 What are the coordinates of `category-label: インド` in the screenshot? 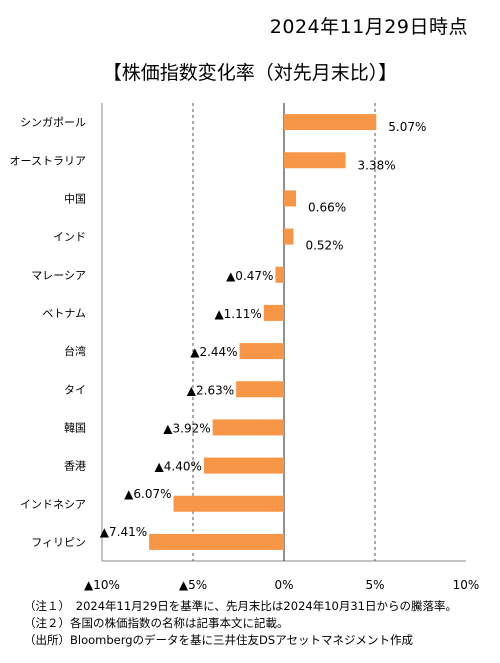 It's located at (69, 237).